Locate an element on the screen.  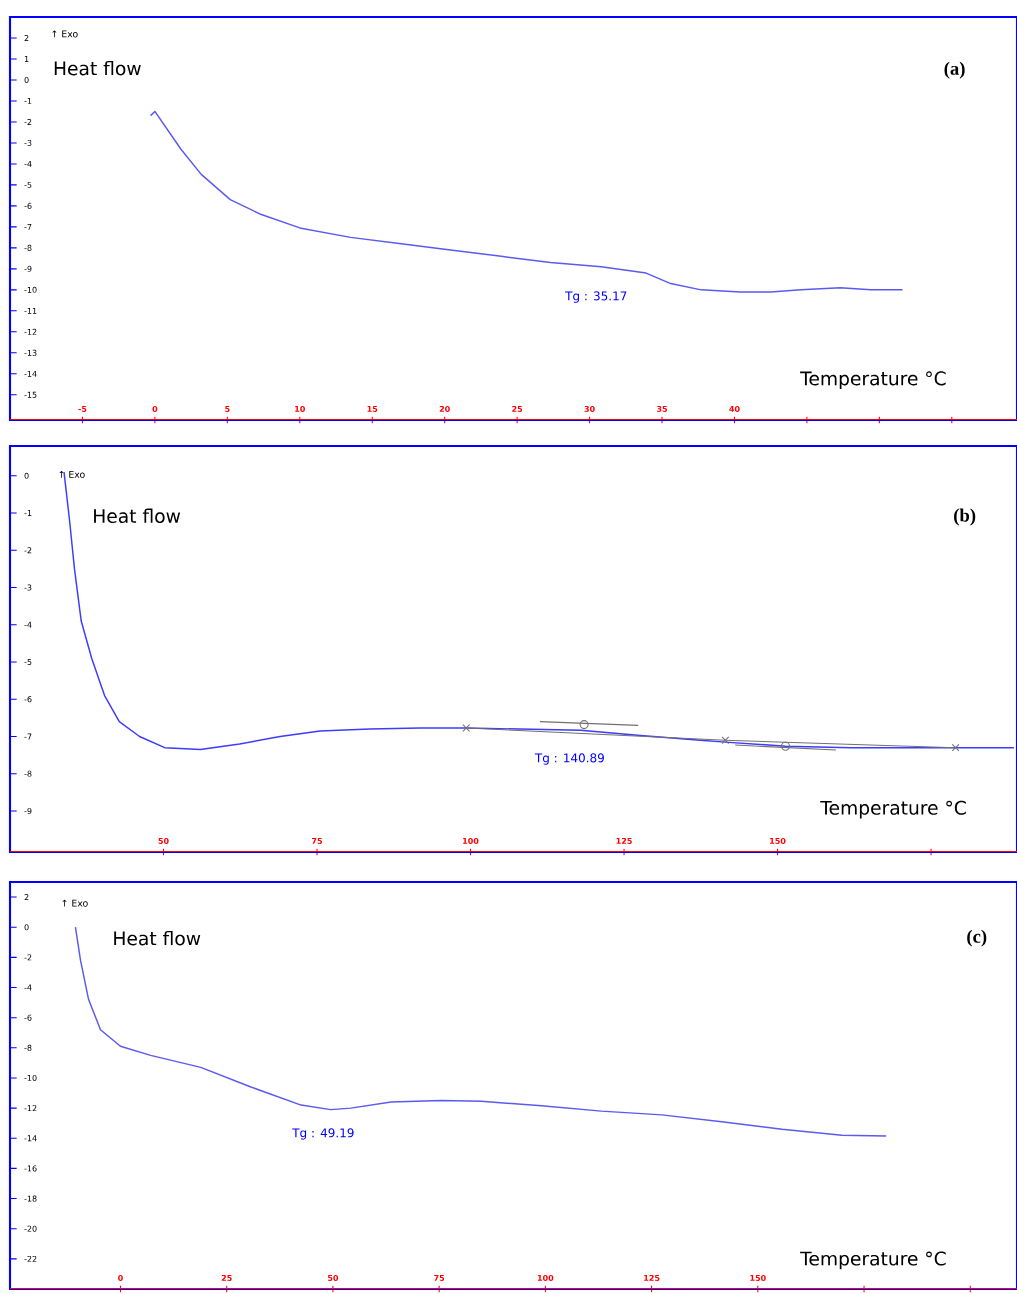
y-tick-label: -15 is located at coordinates (30, 394).